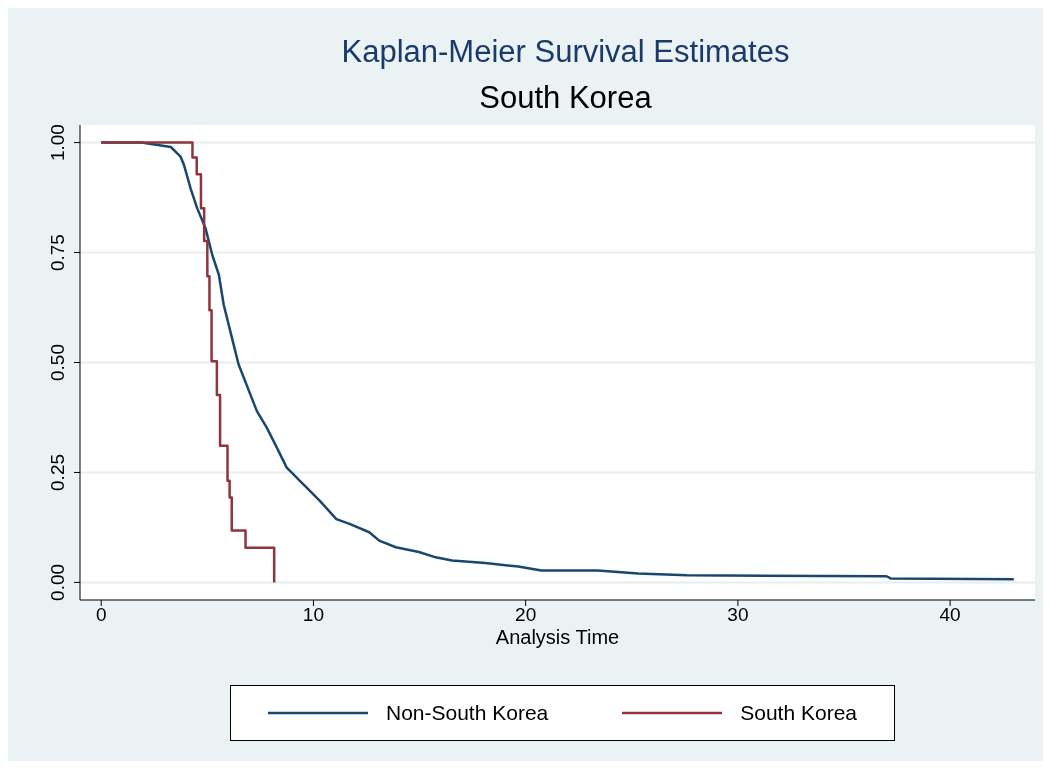  I want to click on y-tick-label: 0.50, so click(57, 362).